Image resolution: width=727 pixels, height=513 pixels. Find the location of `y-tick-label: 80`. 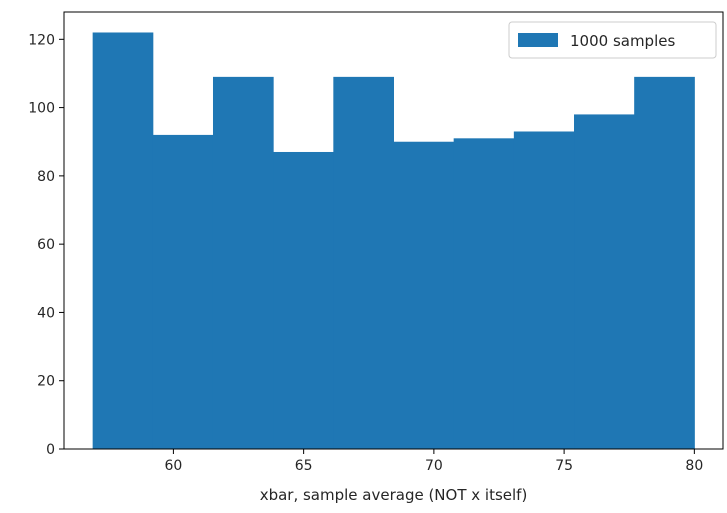

y-tick-label: 80 is located at coordinates (46, 177).